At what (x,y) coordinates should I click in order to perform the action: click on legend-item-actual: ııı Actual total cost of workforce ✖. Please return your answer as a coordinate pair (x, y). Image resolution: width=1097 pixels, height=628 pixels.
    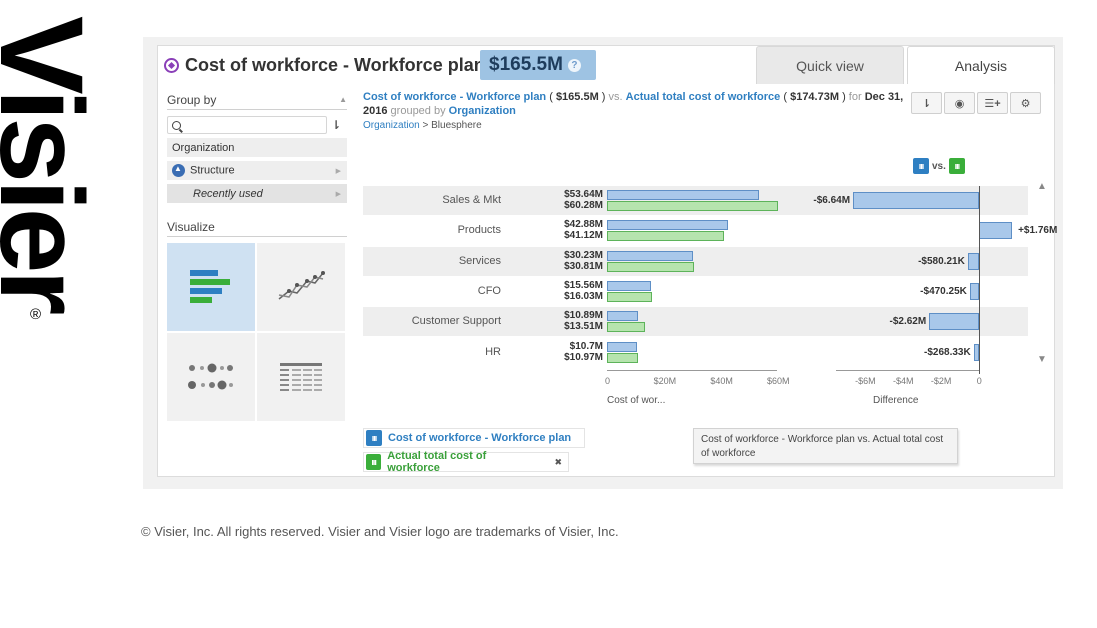
    Looking at the image, I should click on (466, 462).